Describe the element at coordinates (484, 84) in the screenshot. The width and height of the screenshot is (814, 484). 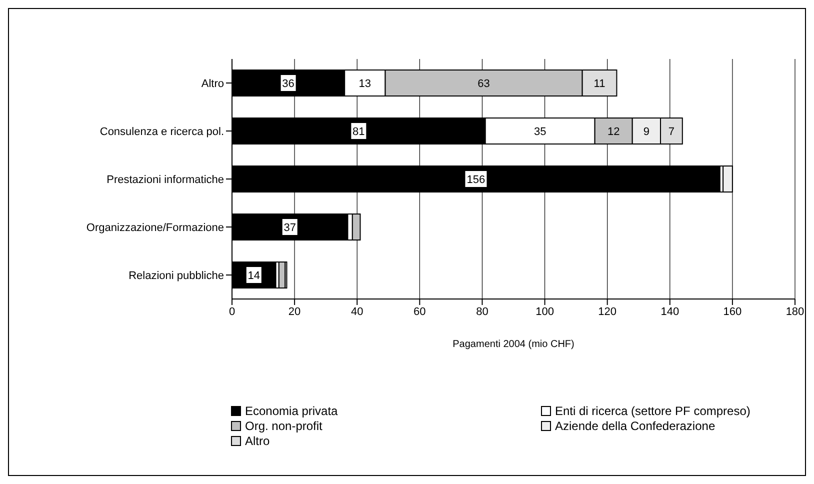
I see `data-label: 63` at that location.